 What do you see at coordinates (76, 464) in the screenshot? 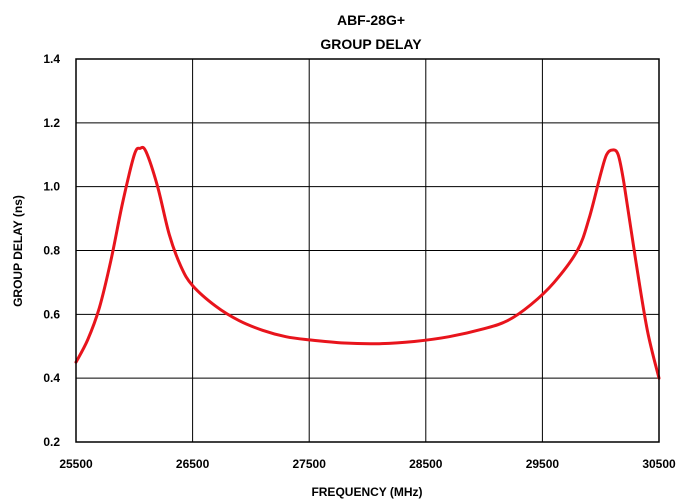
I see `x-tick-label: 25500` at bounding box center [76, 464].